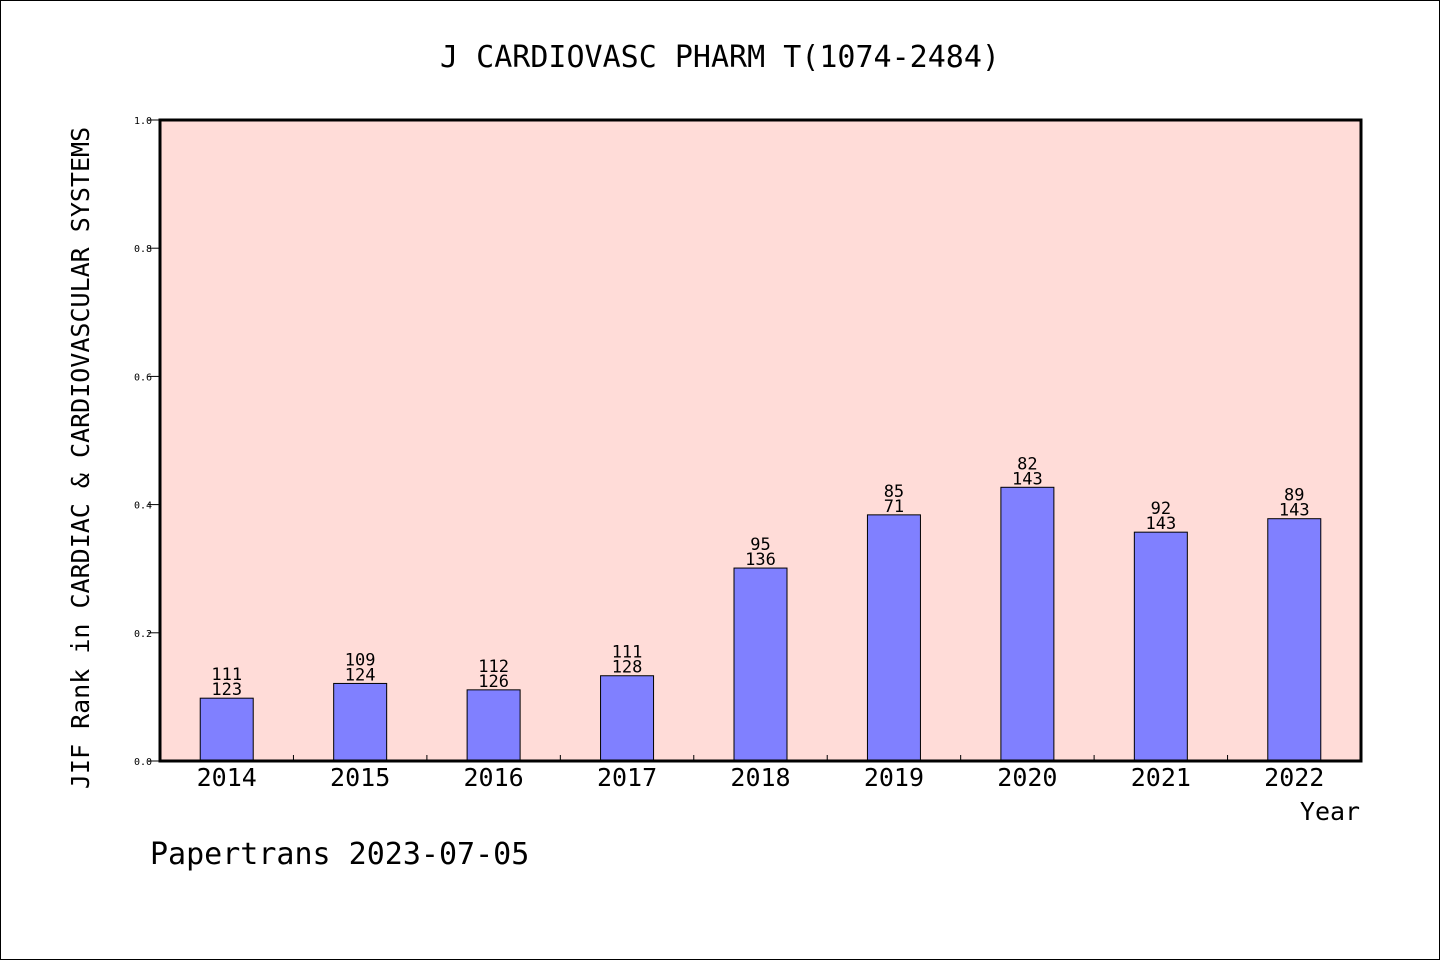  Describe the element at coordinates (760, 777) in the screenshot. I see `x-tick-label: 2018` at that location.